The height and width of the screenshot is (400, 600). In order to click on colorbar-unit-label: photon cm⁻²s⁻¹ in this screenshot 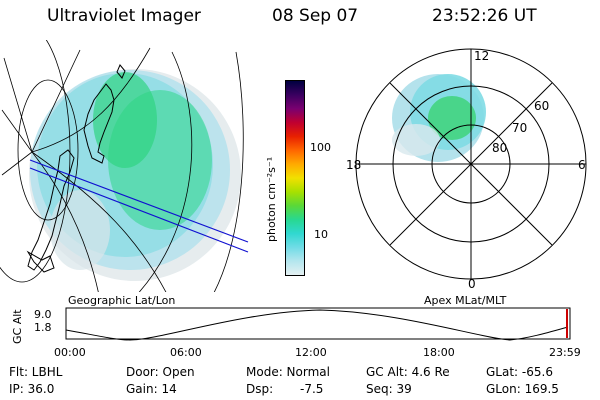, I will do `click(271, 199)`.